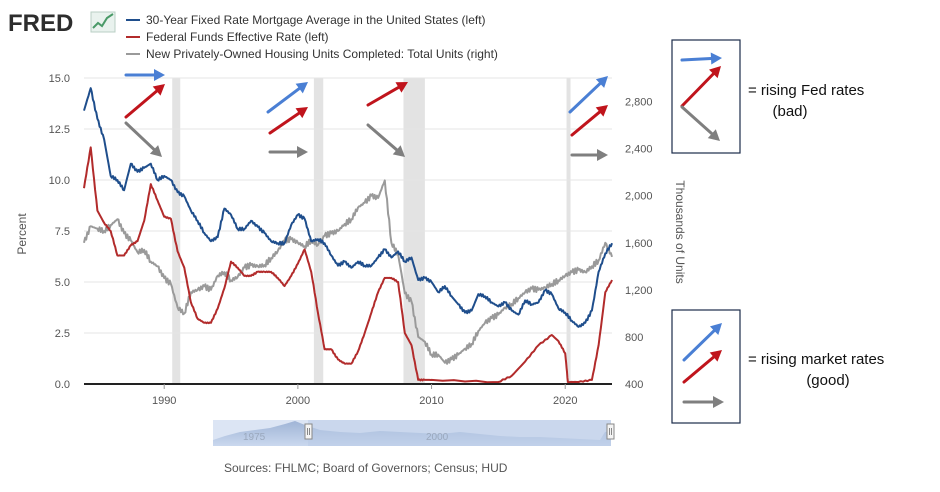 Image resolution: width=940 pixels, height=492 pixels. What do you see at coordinates (254, 437) in the screenshot?
I see `slider-label-1975: 1975` at bounding box center [254, 437].